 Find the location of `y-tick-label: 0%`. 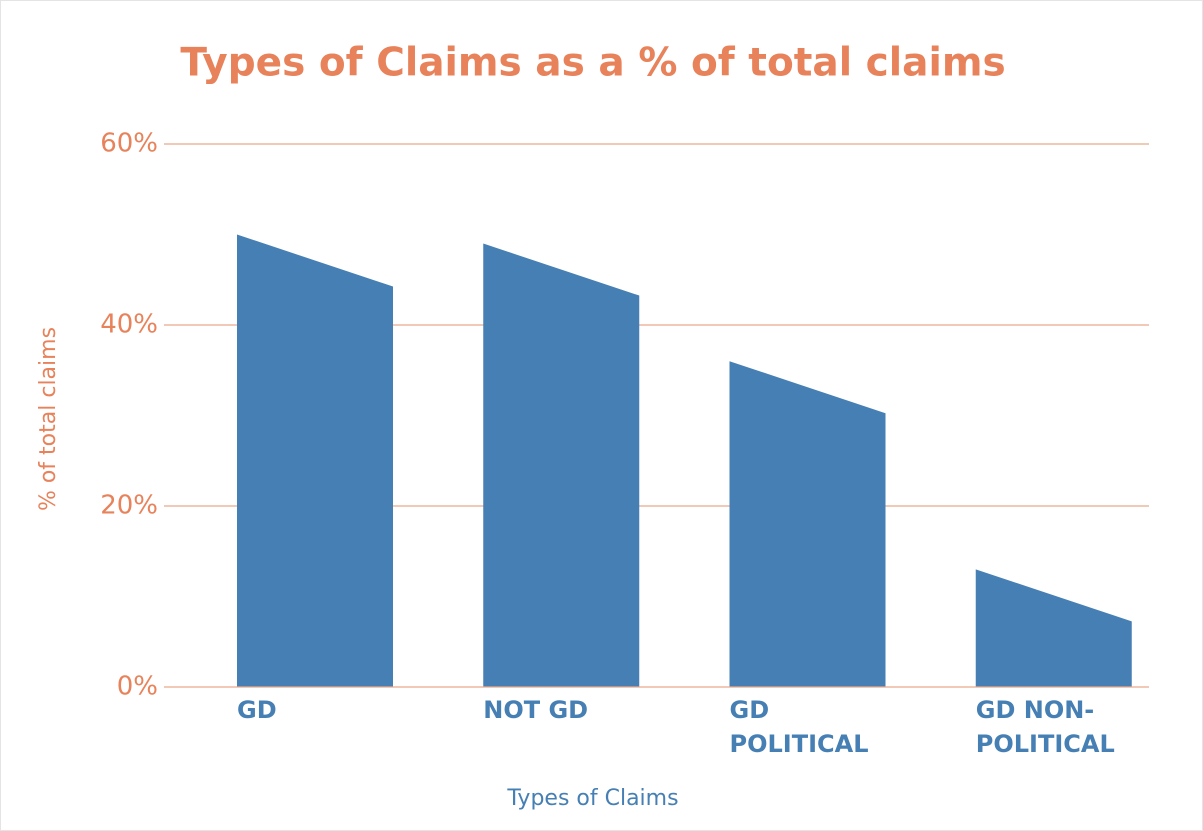

y-tick-label: 0% is located at coordinates (137, 687).